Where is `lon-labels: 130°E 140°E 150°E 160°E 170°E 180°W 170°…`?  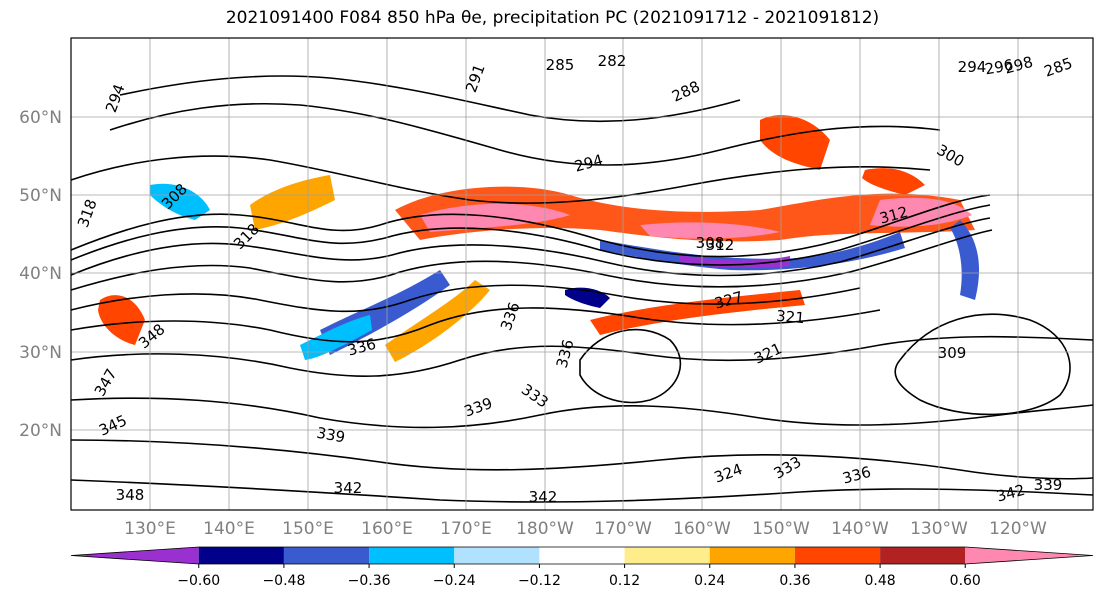 lon-labels: 130°E 140°E 150°E 160°E 170°E 180°W 170°… is located at coordinates (585, 529).